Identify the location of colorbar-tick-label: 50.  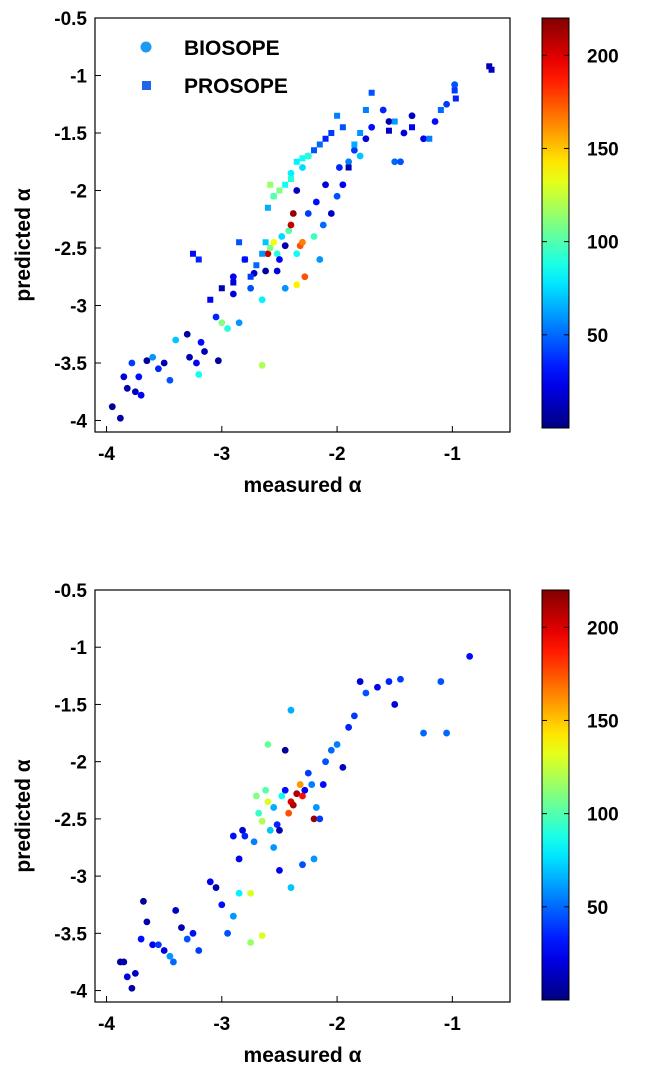
(597, 336).